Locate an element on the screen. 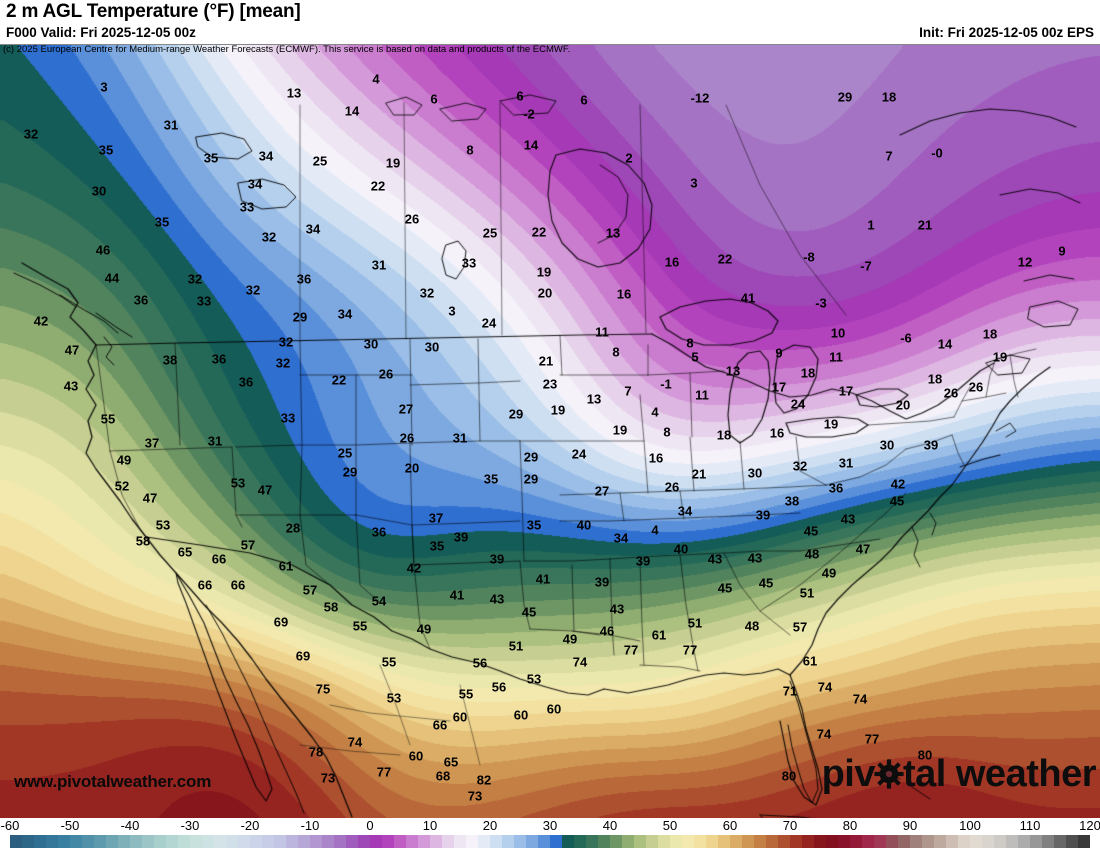 The image size is (1100, 850). colorbar-tick: 30 is located at coordinates (550, 825).